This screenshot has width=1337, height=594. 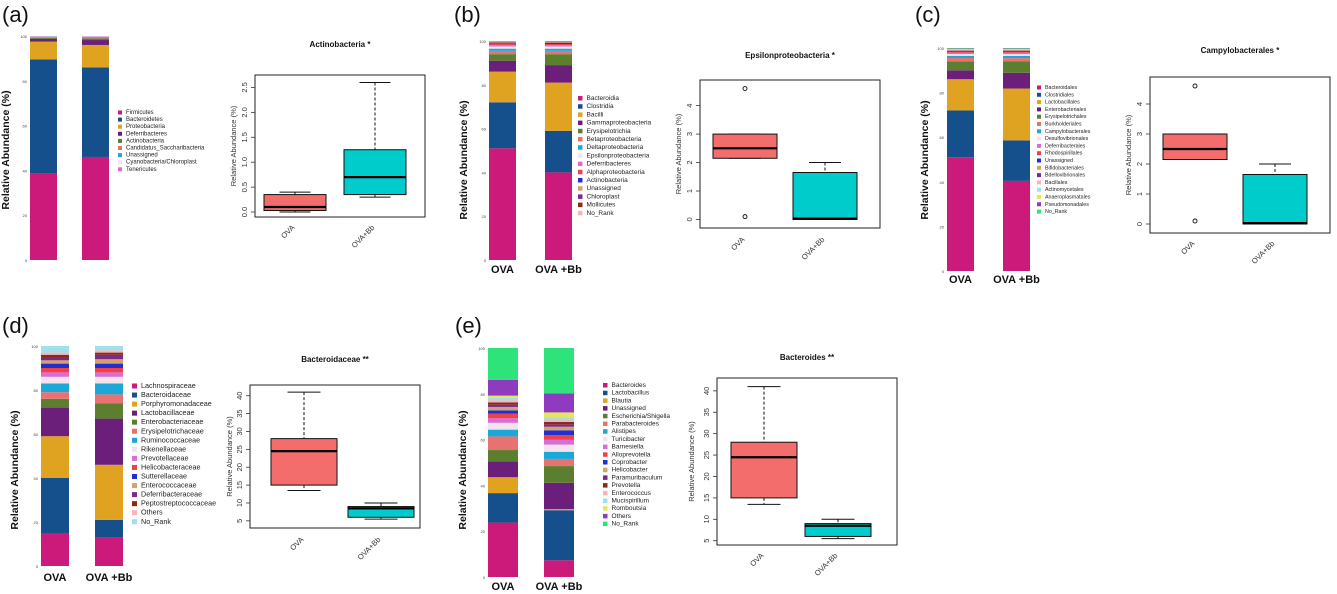 What do you see at coordinates (942, 93) in the screenshot?
I see `stack-ytick-label: 80` at bounding box center [942, 93].